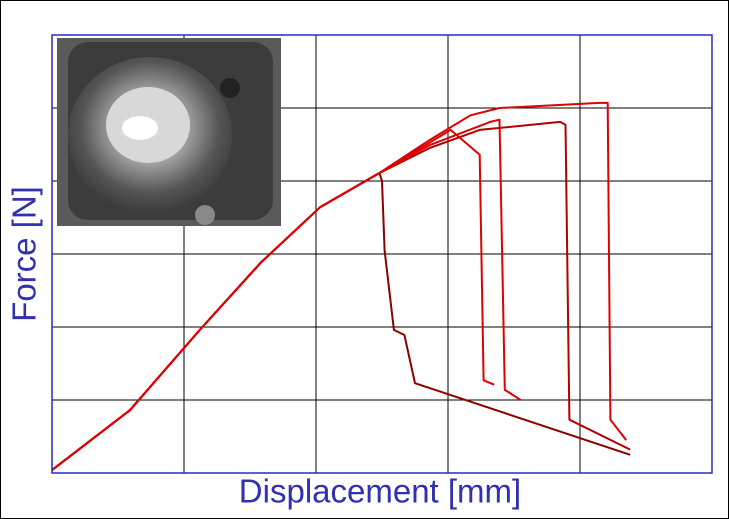 Image resolution: width=729 pixels, height=519 pixels. Describe the element at coordinates (380, 491) in the screenshot. I see `x-axis-label: Displacement [mm]` at that location.